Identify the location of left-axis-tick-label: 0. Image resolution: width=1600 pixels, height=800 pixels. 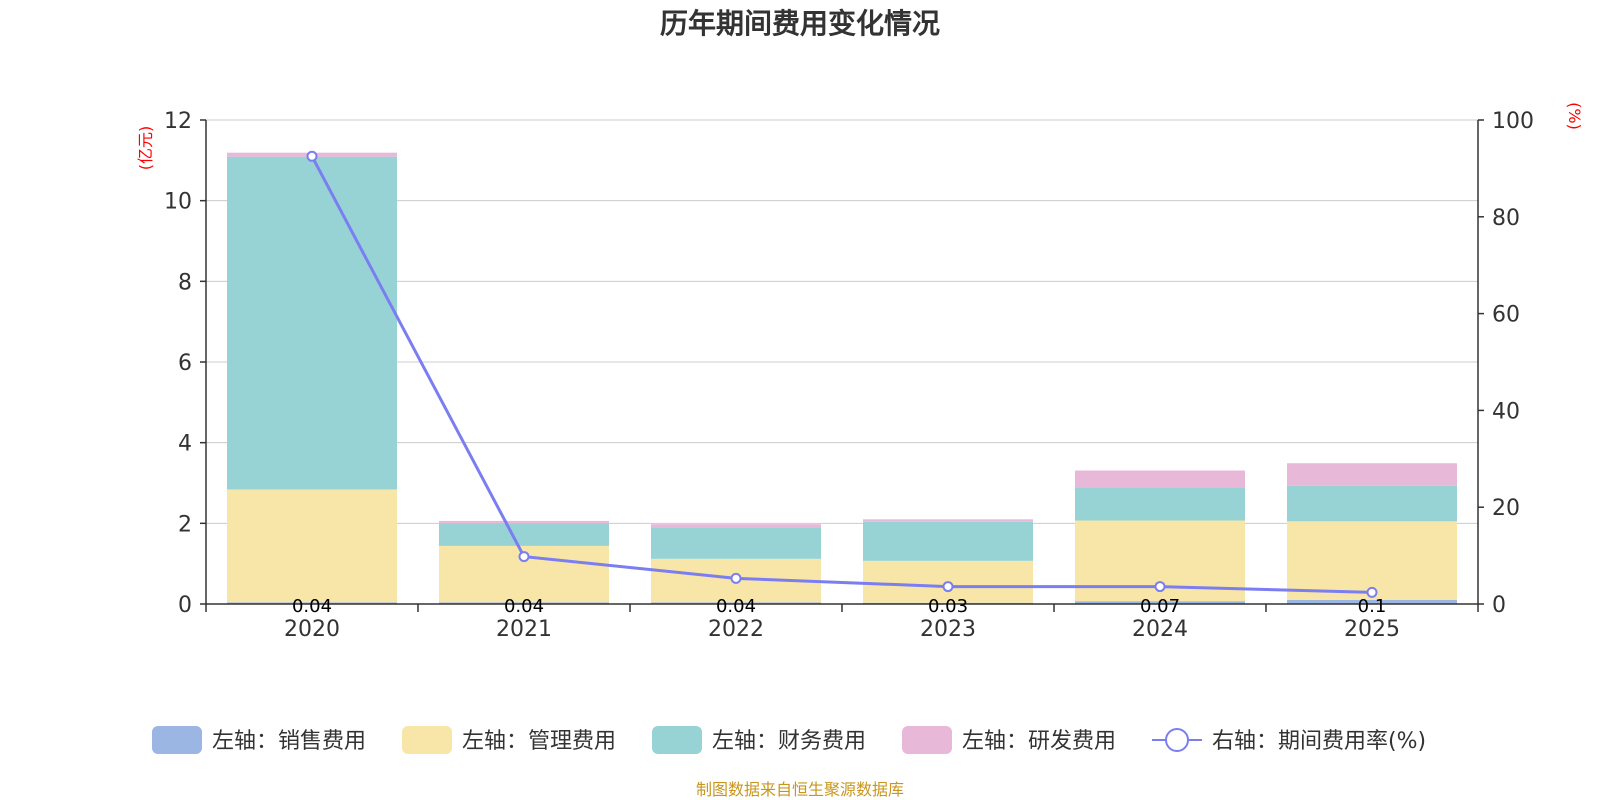
(185, 605).